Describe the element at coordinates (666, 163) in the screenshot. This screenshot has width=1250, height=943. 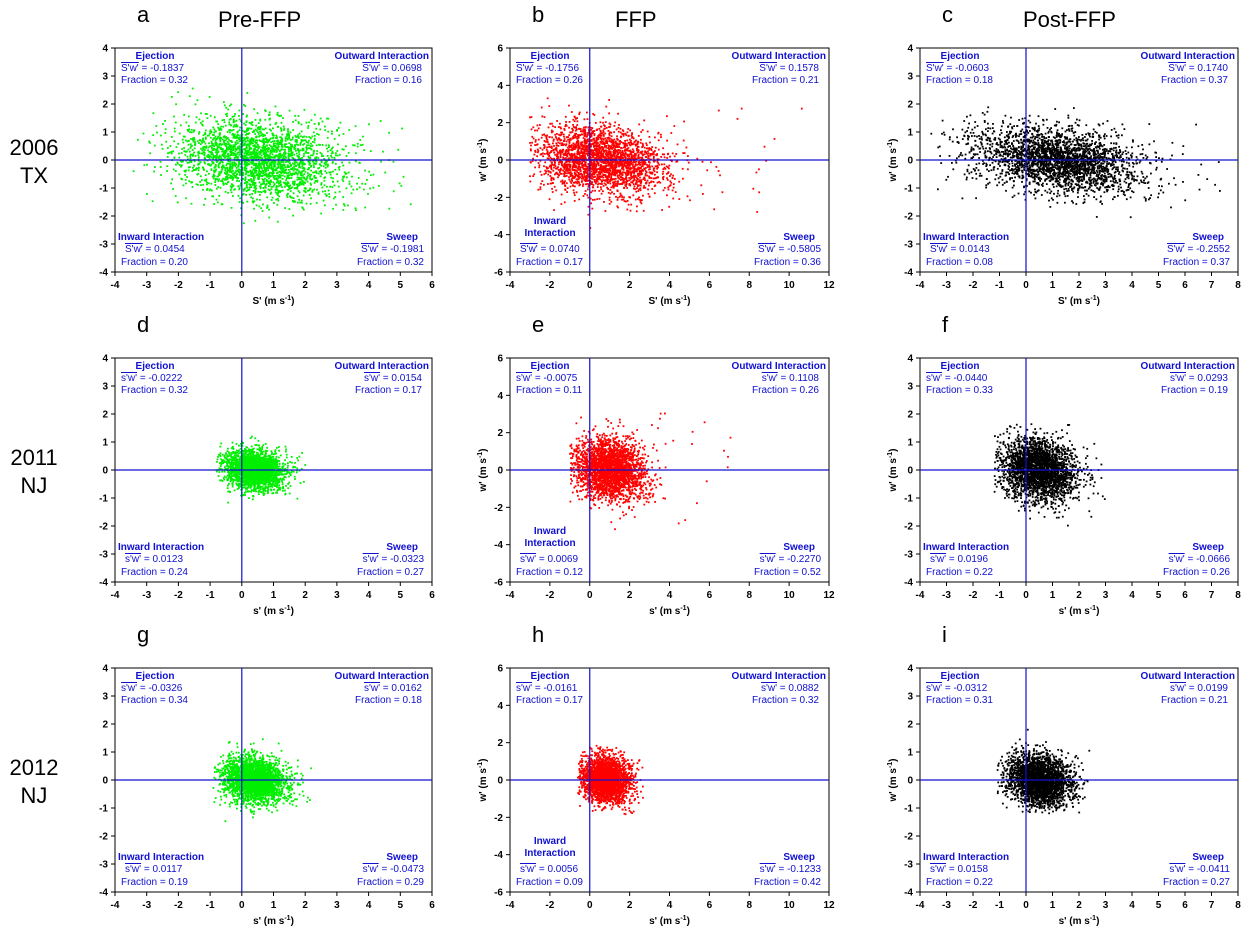
I see `scatter-points` at that location.